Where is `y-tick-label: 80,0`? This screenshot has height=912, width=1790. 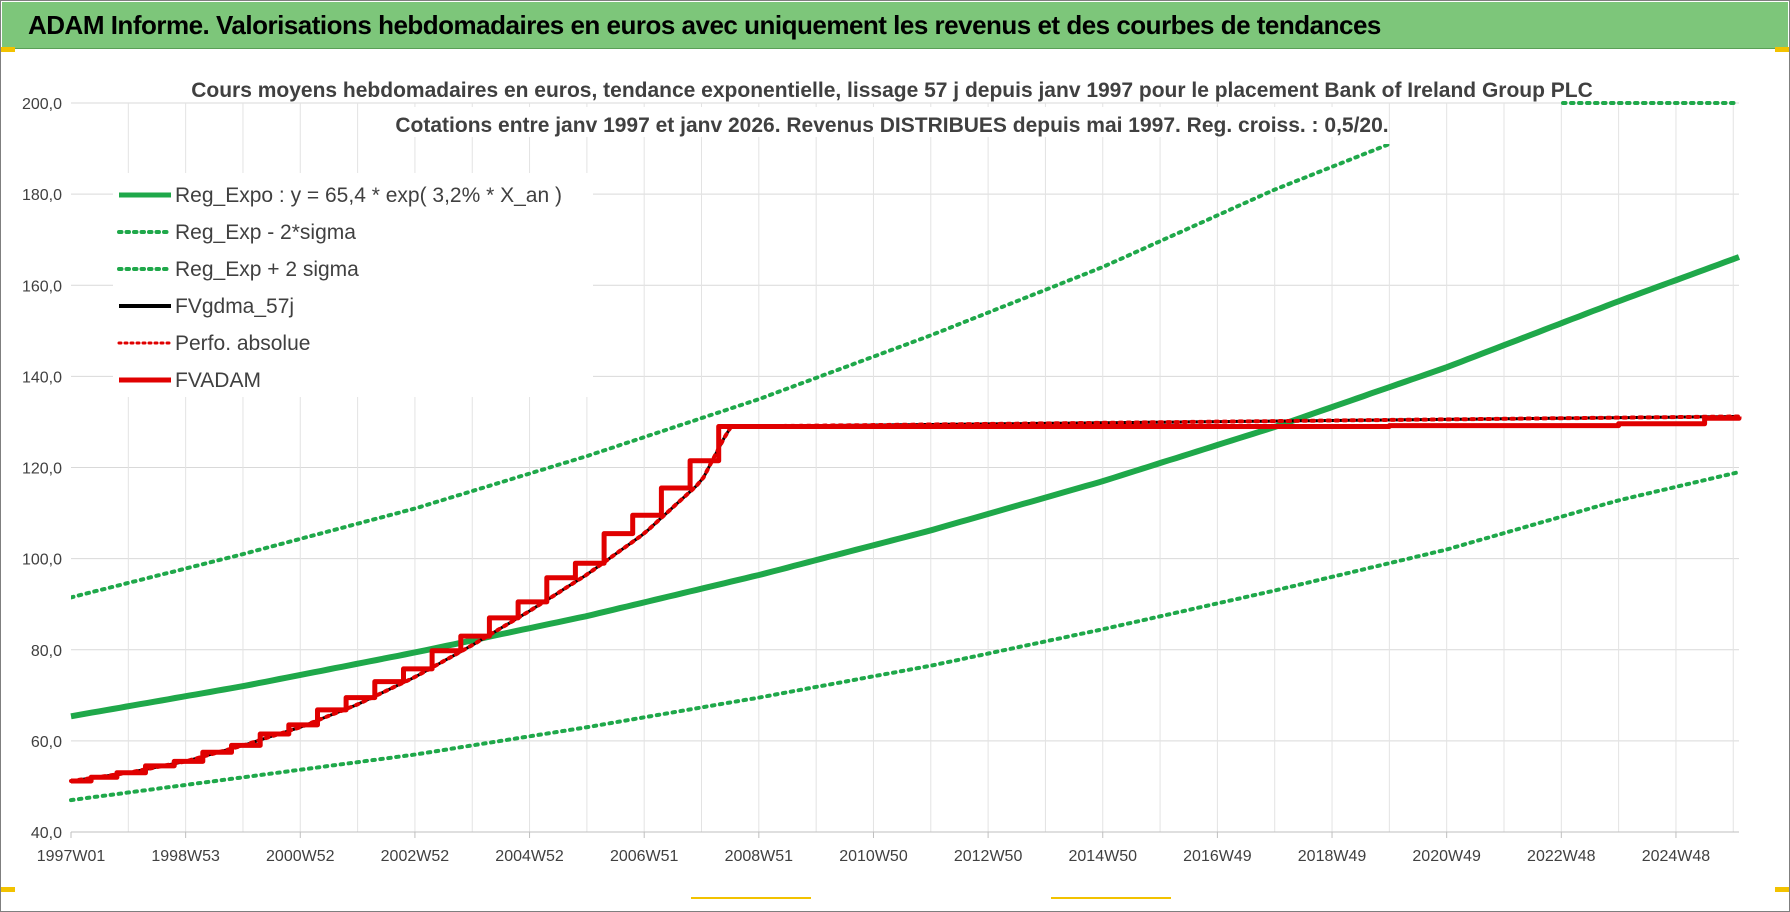 y-tick-label: 80,0 is located at coordinates (46, 651).